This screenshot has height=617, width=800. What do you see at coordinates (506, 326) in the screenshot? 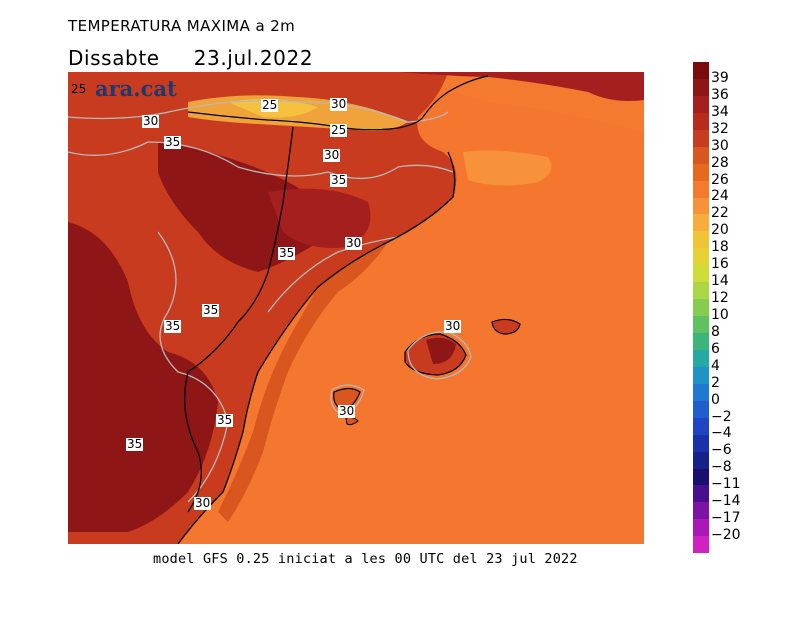
I see `menorca` at bounding box center [506, 326].